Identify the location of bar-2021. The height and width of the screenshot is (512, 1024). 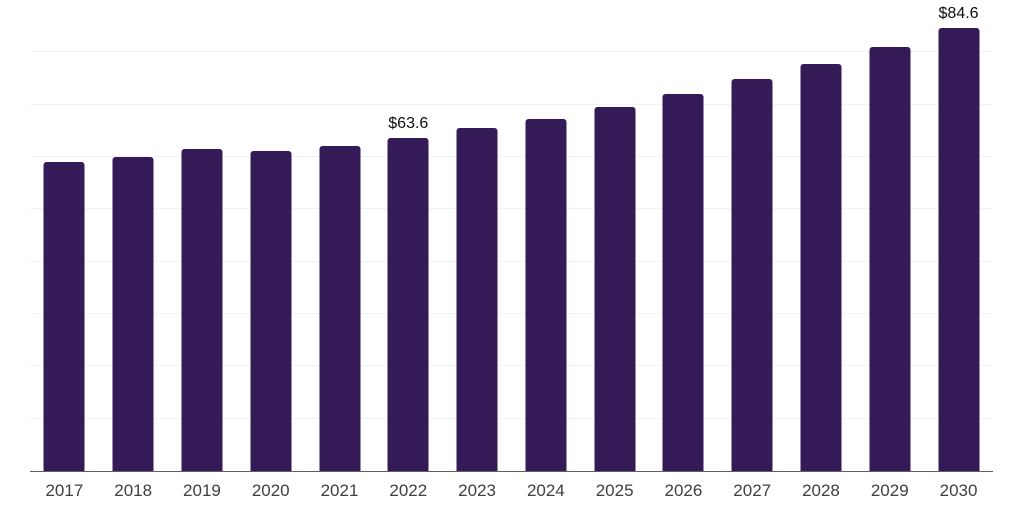
(340, 308).